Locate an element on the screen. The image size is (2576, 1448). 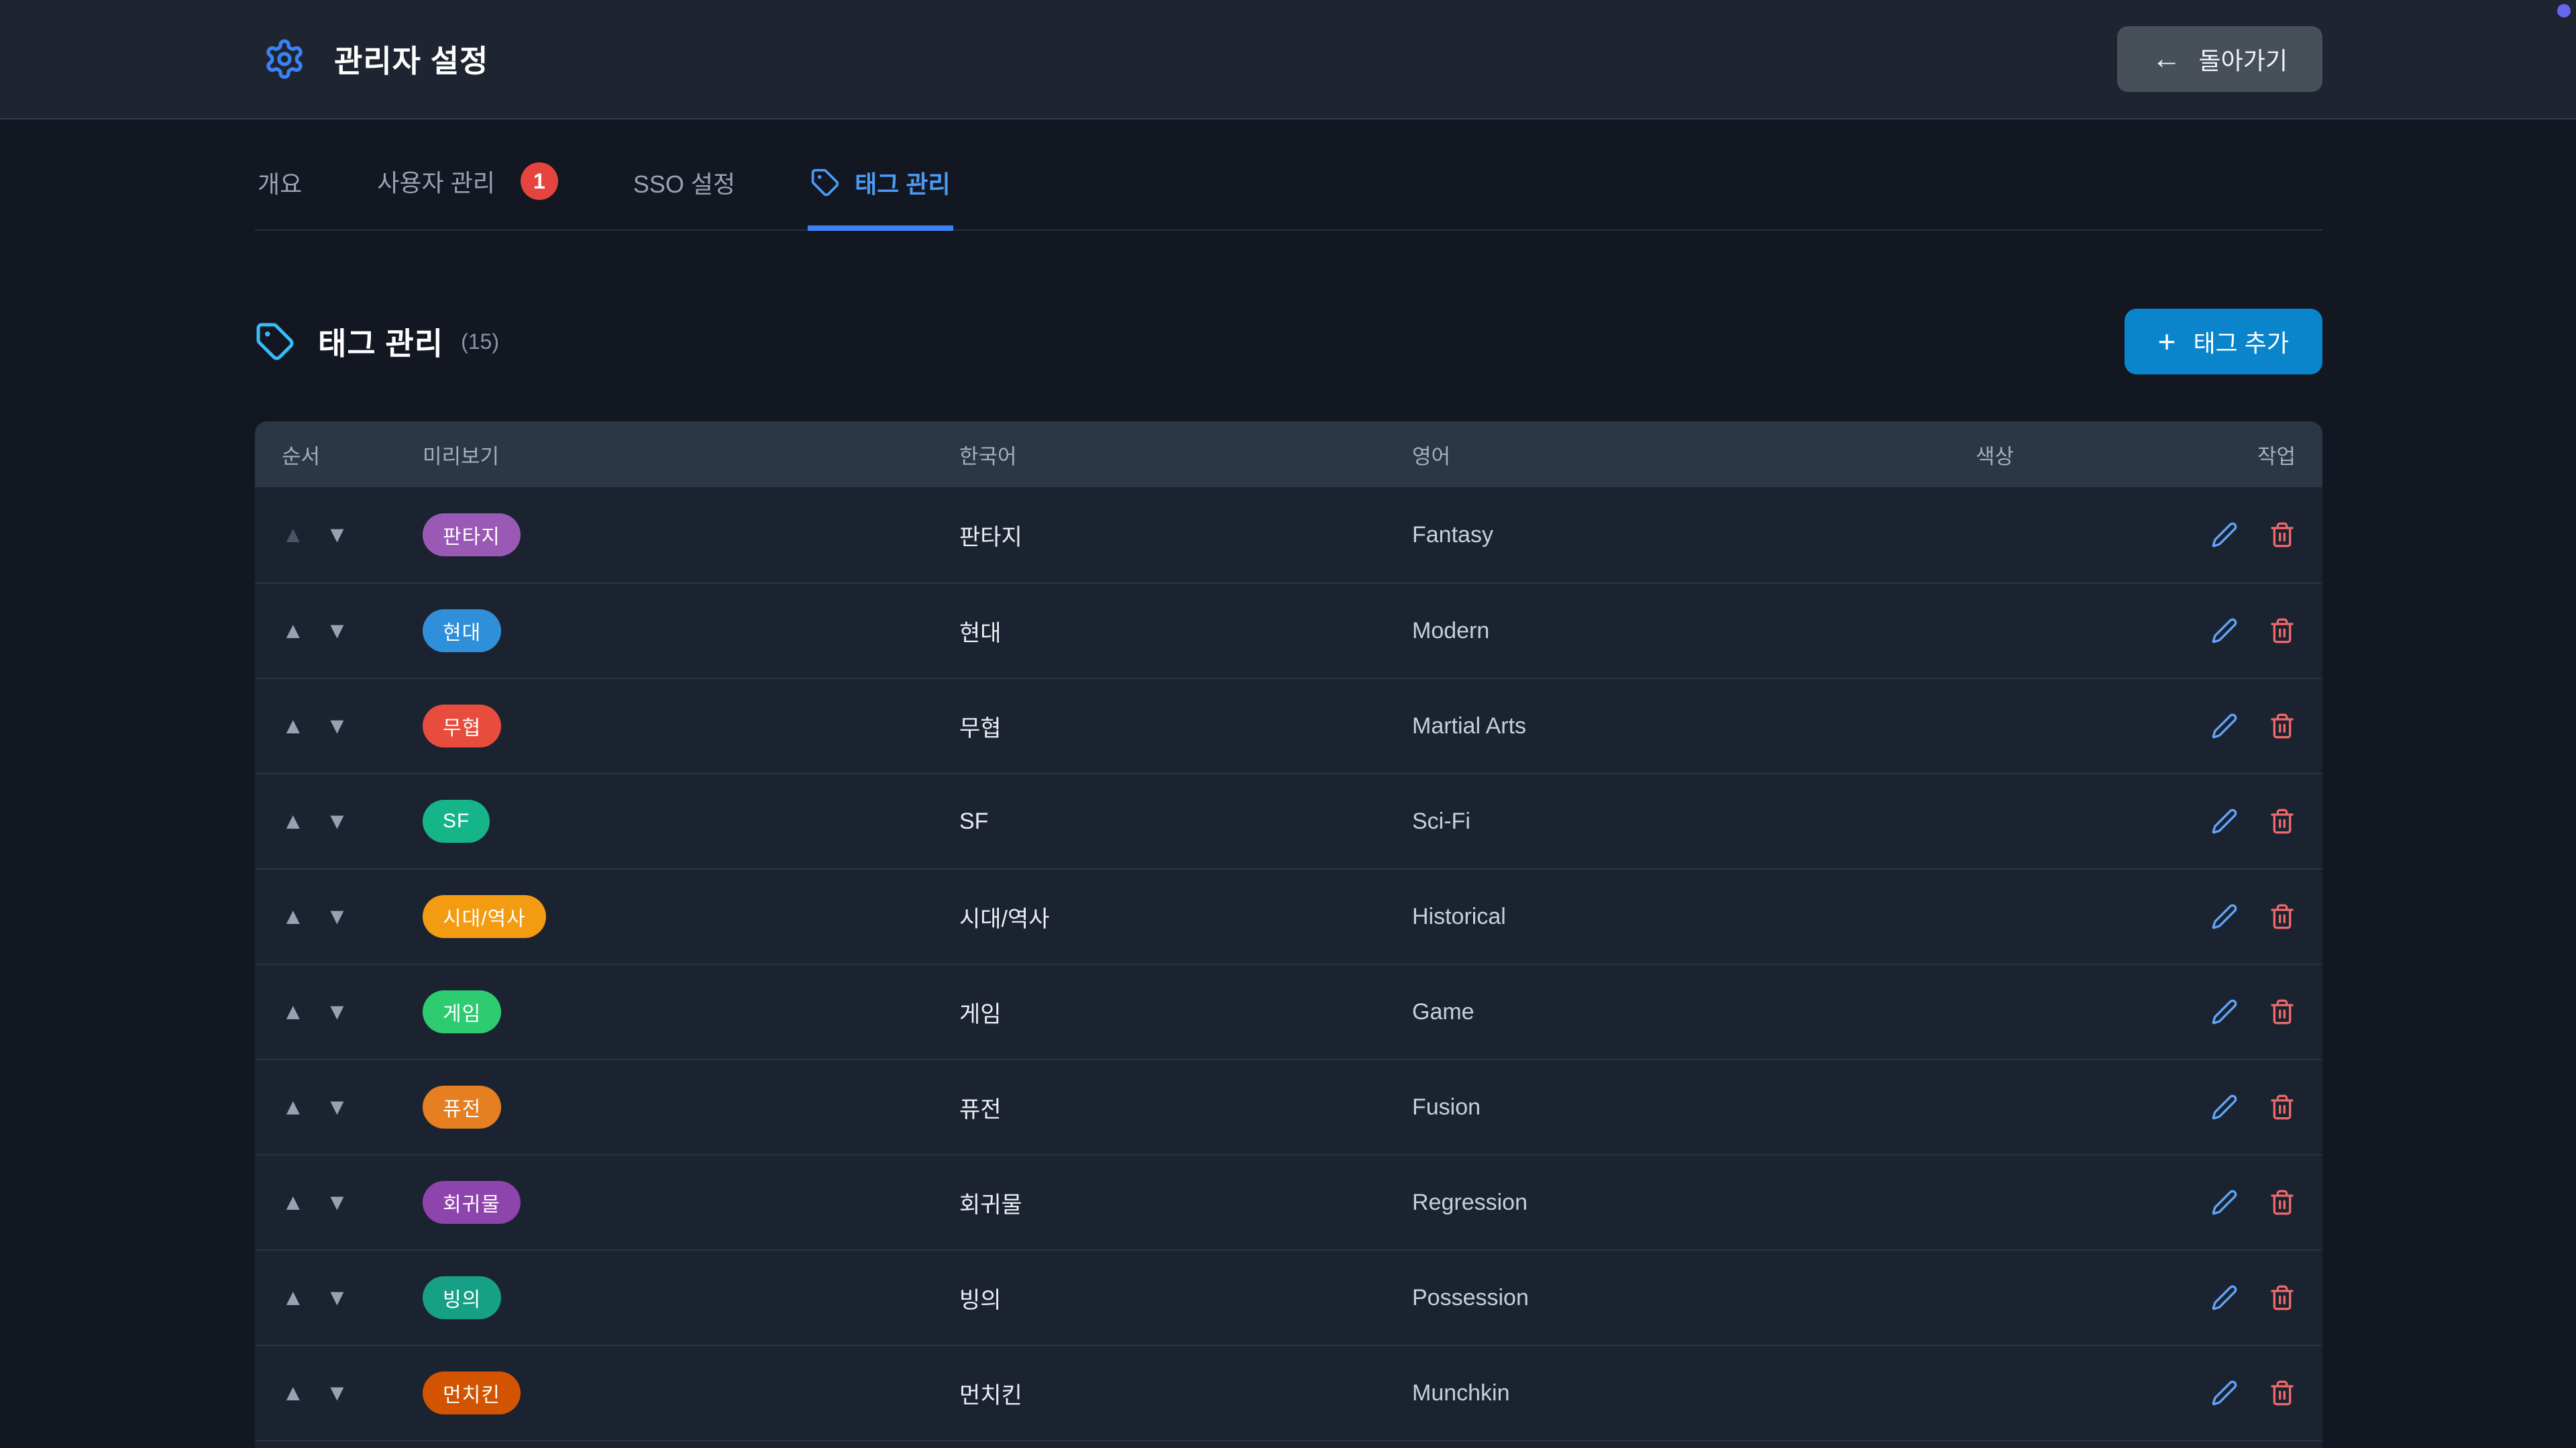
plus-icon: + is located at coordinates (2166, 341).